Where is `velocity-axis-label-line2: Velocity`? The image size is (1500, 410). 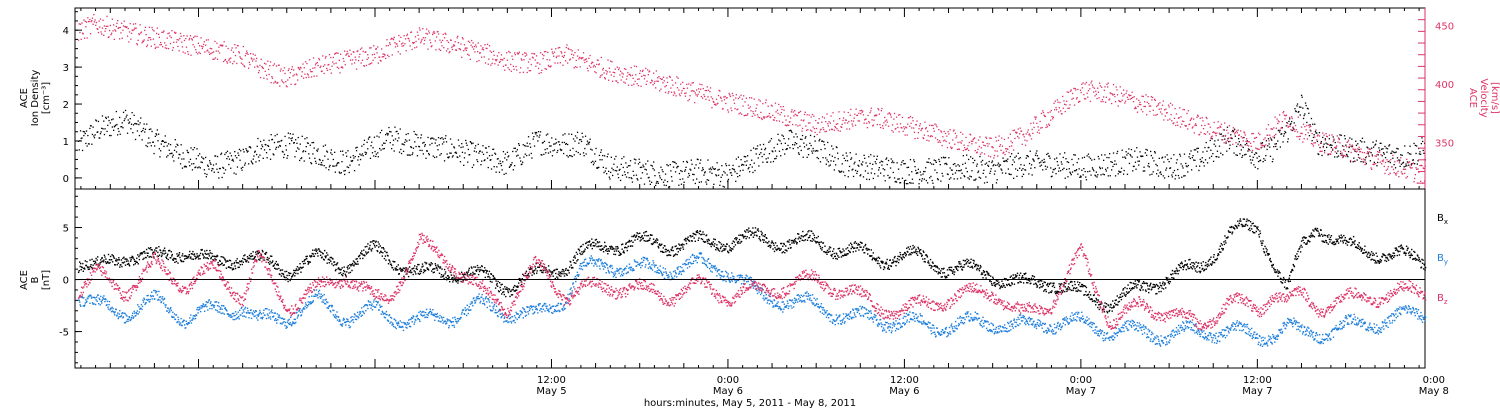
velocity-axis-label-line2: Velocity is located at coordinates (1483, 97).